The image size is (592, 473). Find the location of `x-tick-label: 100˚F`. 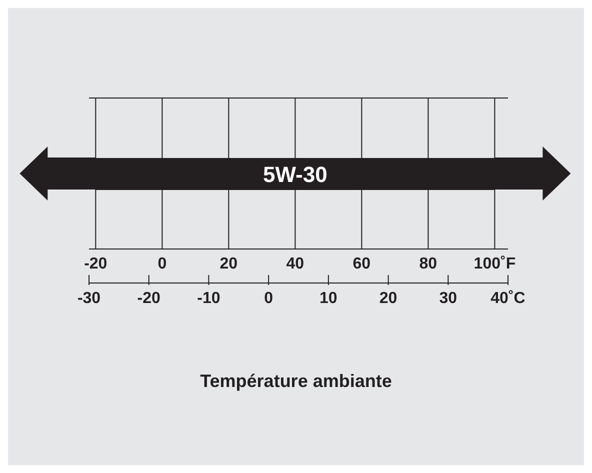

x-tick-label: 100˚F is located at coordinates (495, 263).